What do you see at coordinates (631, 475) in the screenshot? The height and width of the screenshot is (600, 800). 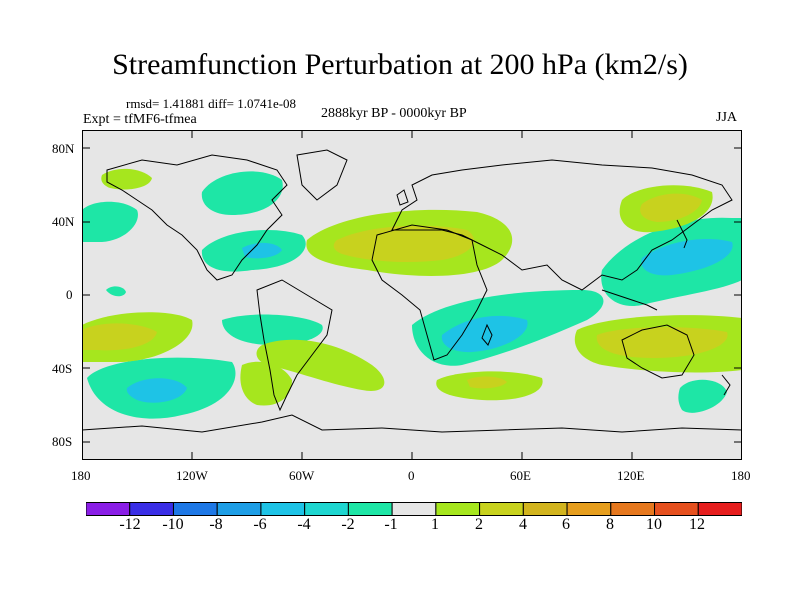 I see `lon-tick-label: 120E` at bounding box center [631, 475].